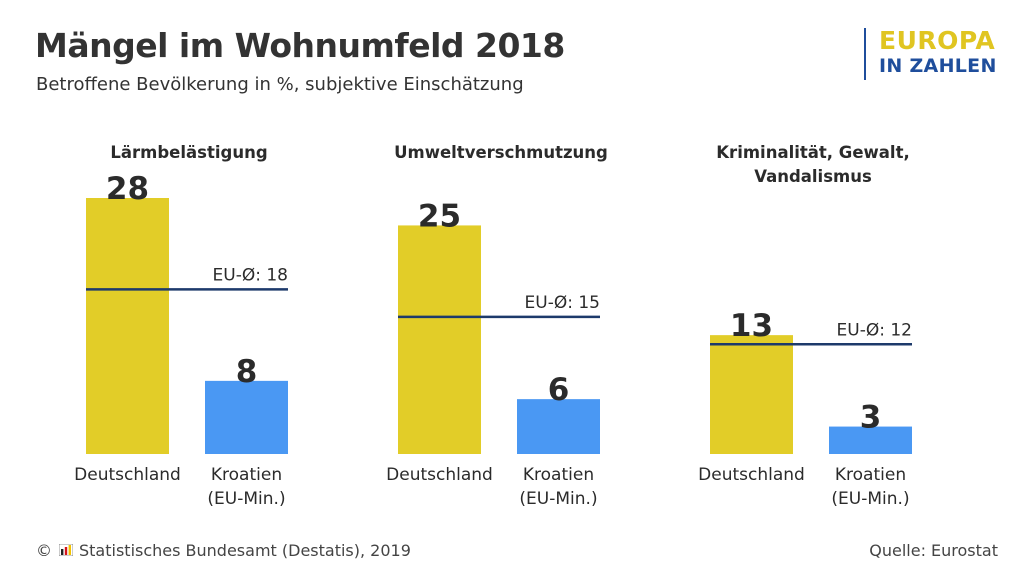  Describe the element at coordinates (562, 303) in the screenshot. I see `eu-average-label-2: EU-Ø: 15` at that location.